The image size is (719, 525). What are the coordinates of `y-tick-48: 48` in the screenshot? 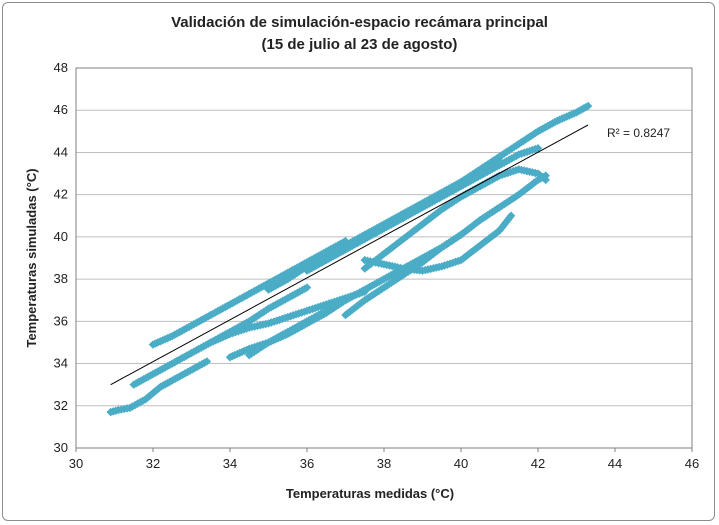 It's located at (61, 67).